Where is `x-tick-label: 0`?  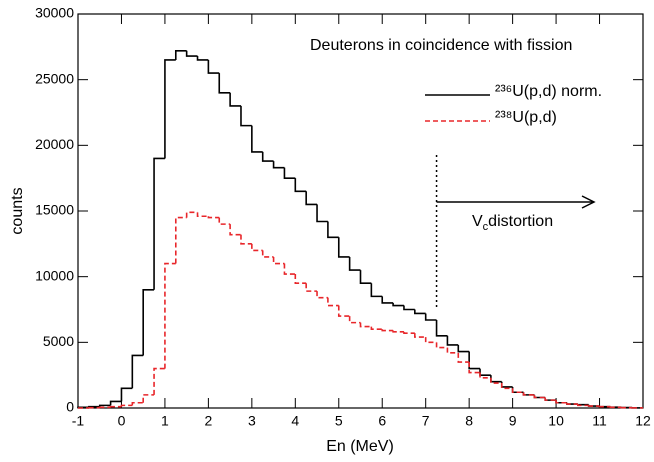 x-tick-label: 0 is located at coordinates (122, 421).